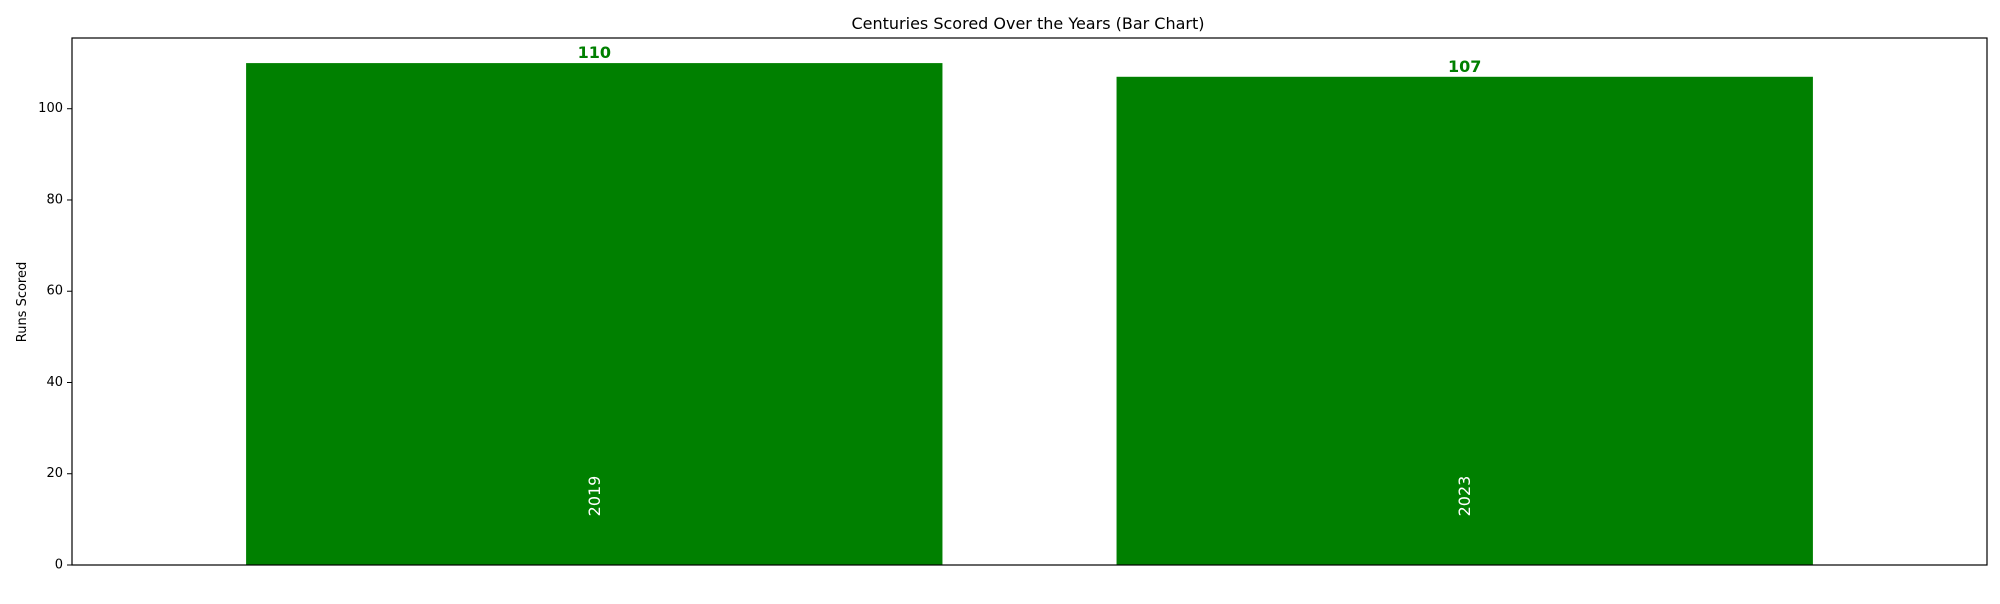  Describe the element at coordinates (54, 199) in the screenshot. I see `y-tick-label-80: 80` at that location.